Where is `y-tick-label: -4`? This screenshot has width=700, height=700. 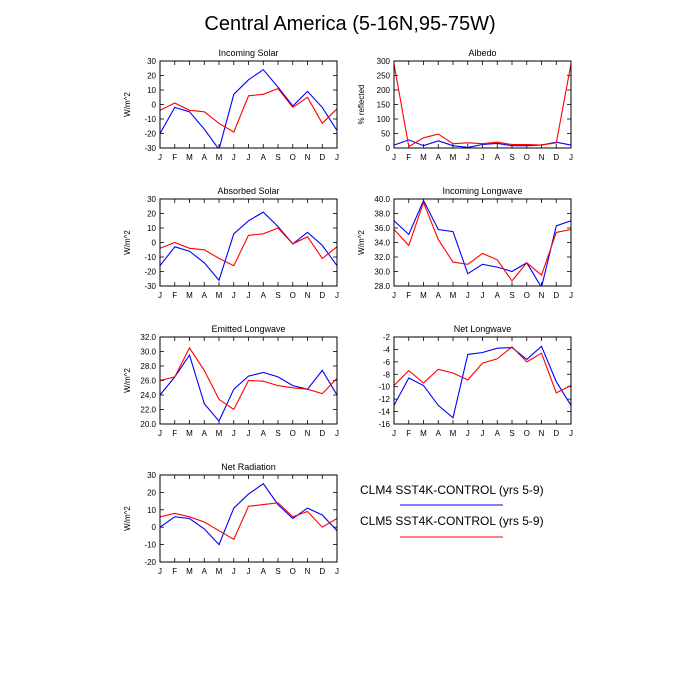 y-tick-label: -4 is located at coordinates (387, 349).